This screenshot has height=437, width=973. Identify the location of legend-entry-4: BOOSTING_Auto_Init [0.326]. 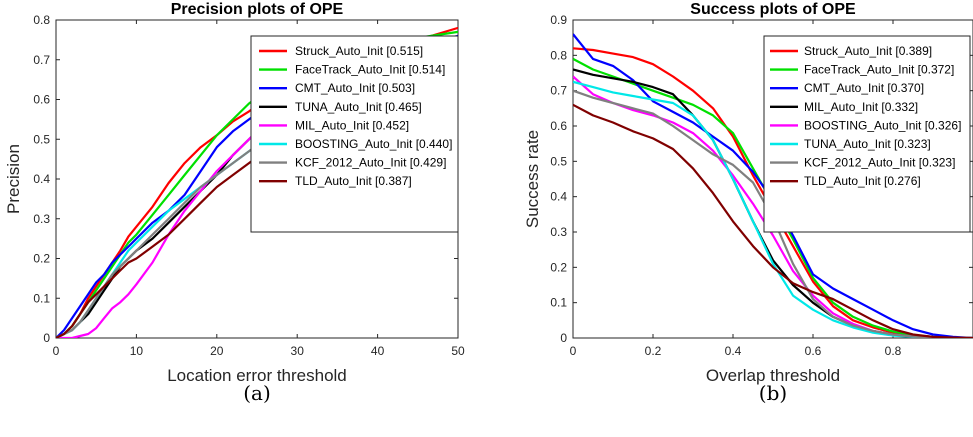
(882, 125).